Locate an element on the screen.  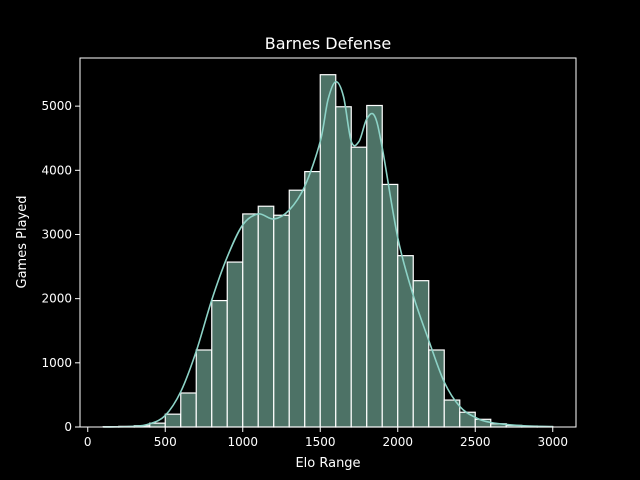
x-axis: 0 500 1000 1500 2000 2500 3000 is located at coordinates (326, 438).